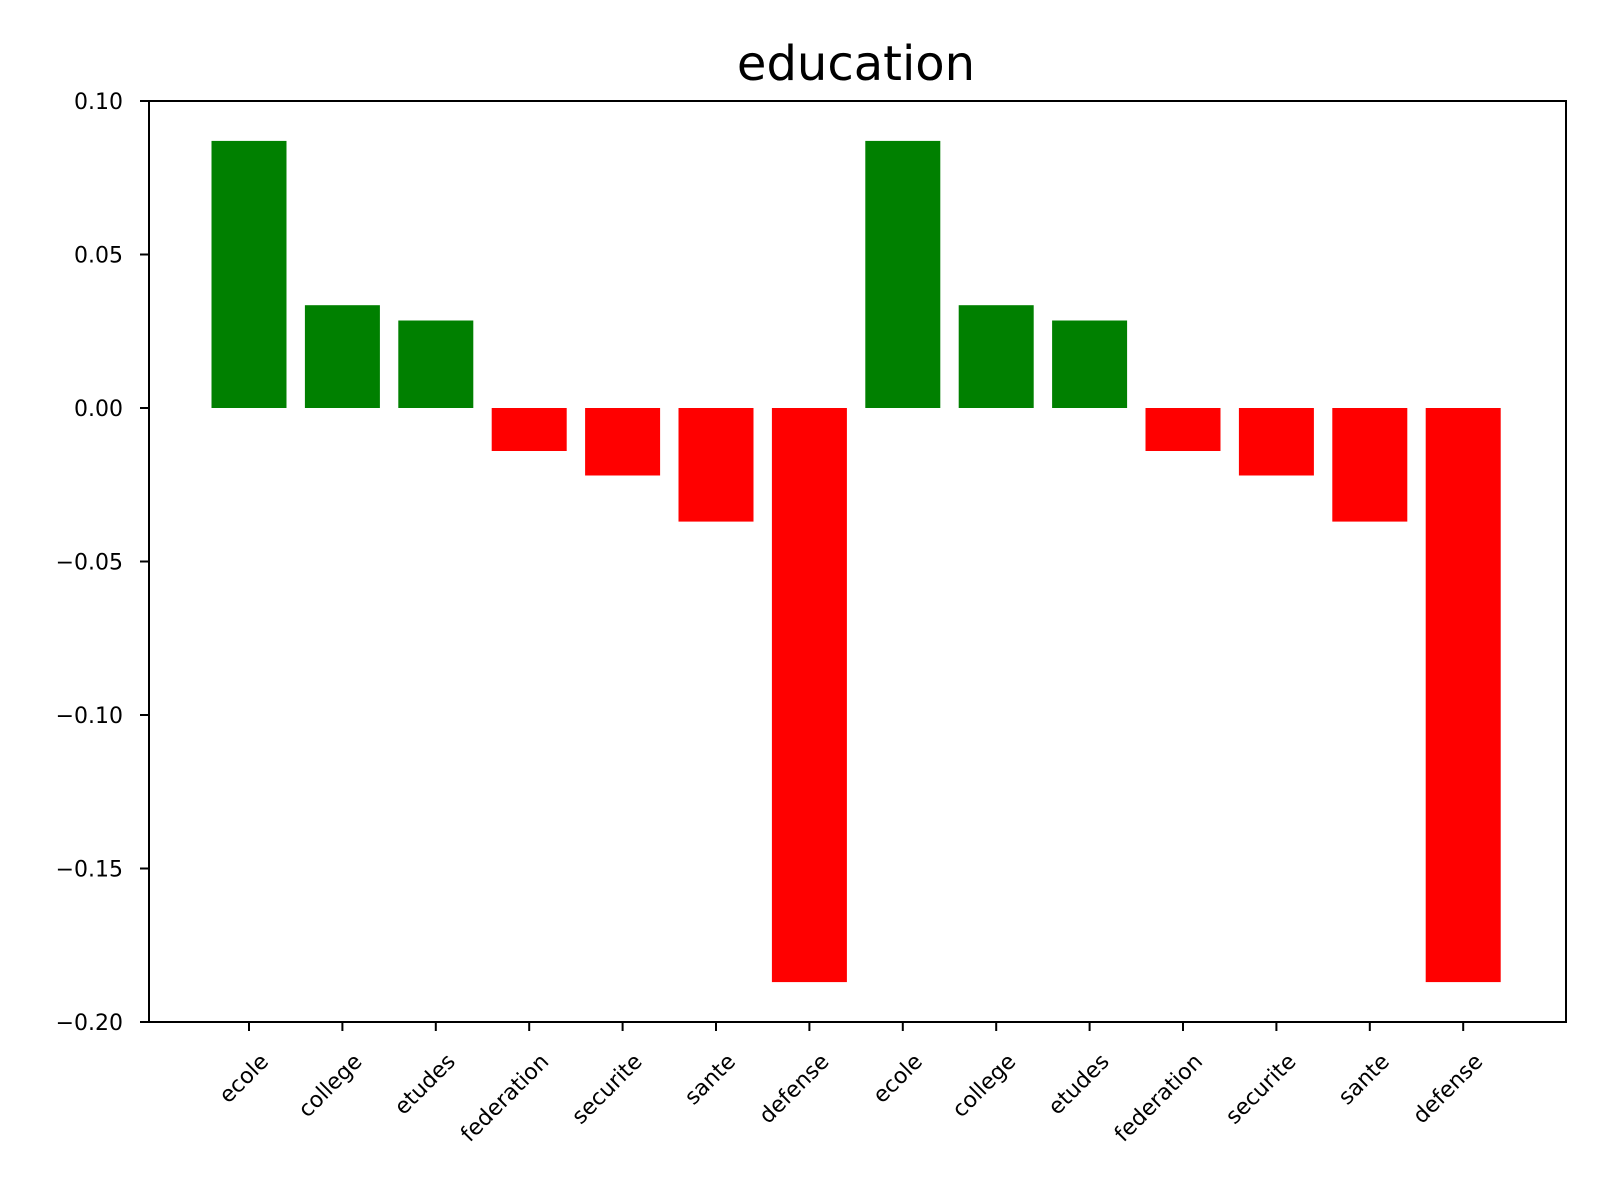 The width and height of the screenshot is (1600, 1200). Describe the element at coordinates (89, 1023) in the screenshot. I see `y-tick-label: −0.20` at that location.